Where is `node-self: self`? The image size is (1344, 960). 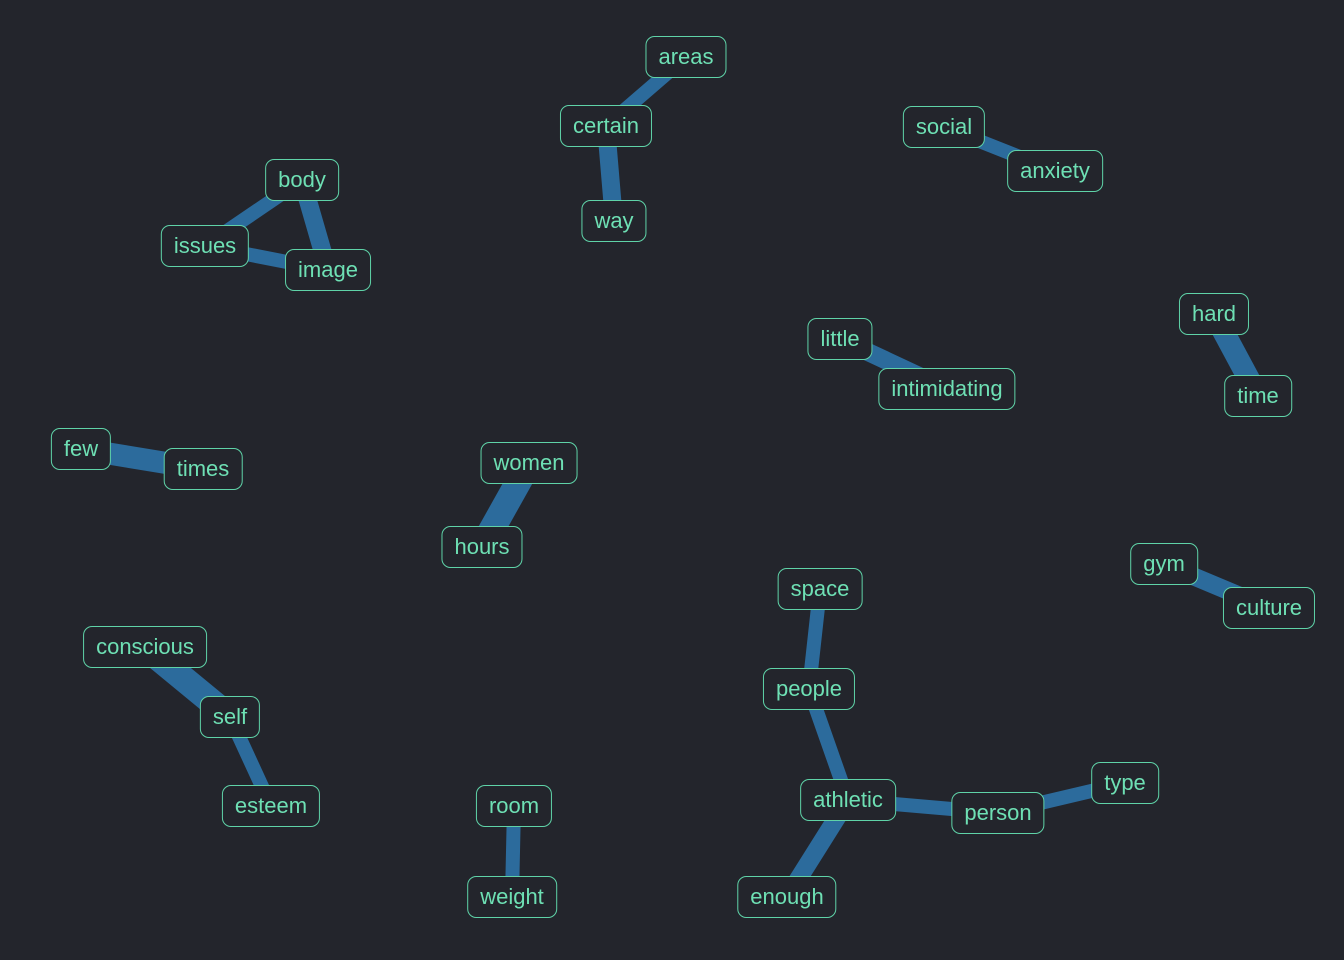 node-self: self is located at coordinates (230, 717).